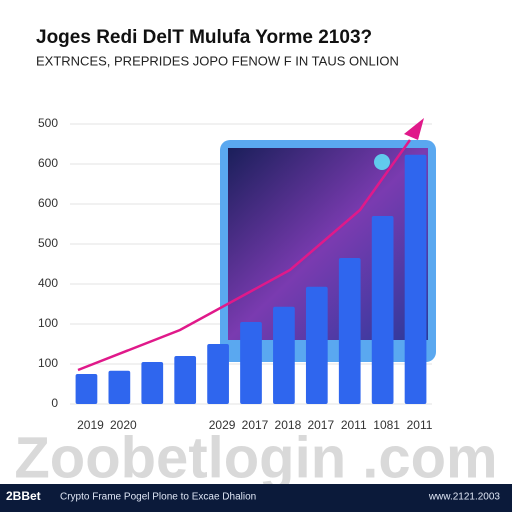  Describe the element at coordinates (382, 162) in the screenshot. I see `glow` at that location.